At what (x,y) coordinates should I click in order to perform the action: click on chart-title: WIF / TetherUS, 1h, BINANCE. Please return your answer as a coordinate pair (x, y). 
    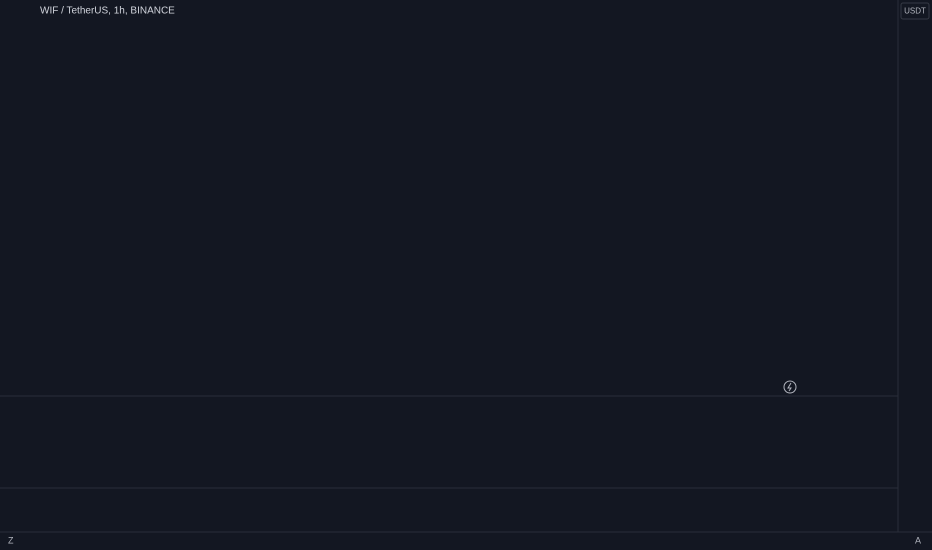
    Looking at the image, I should click on (107, 11).